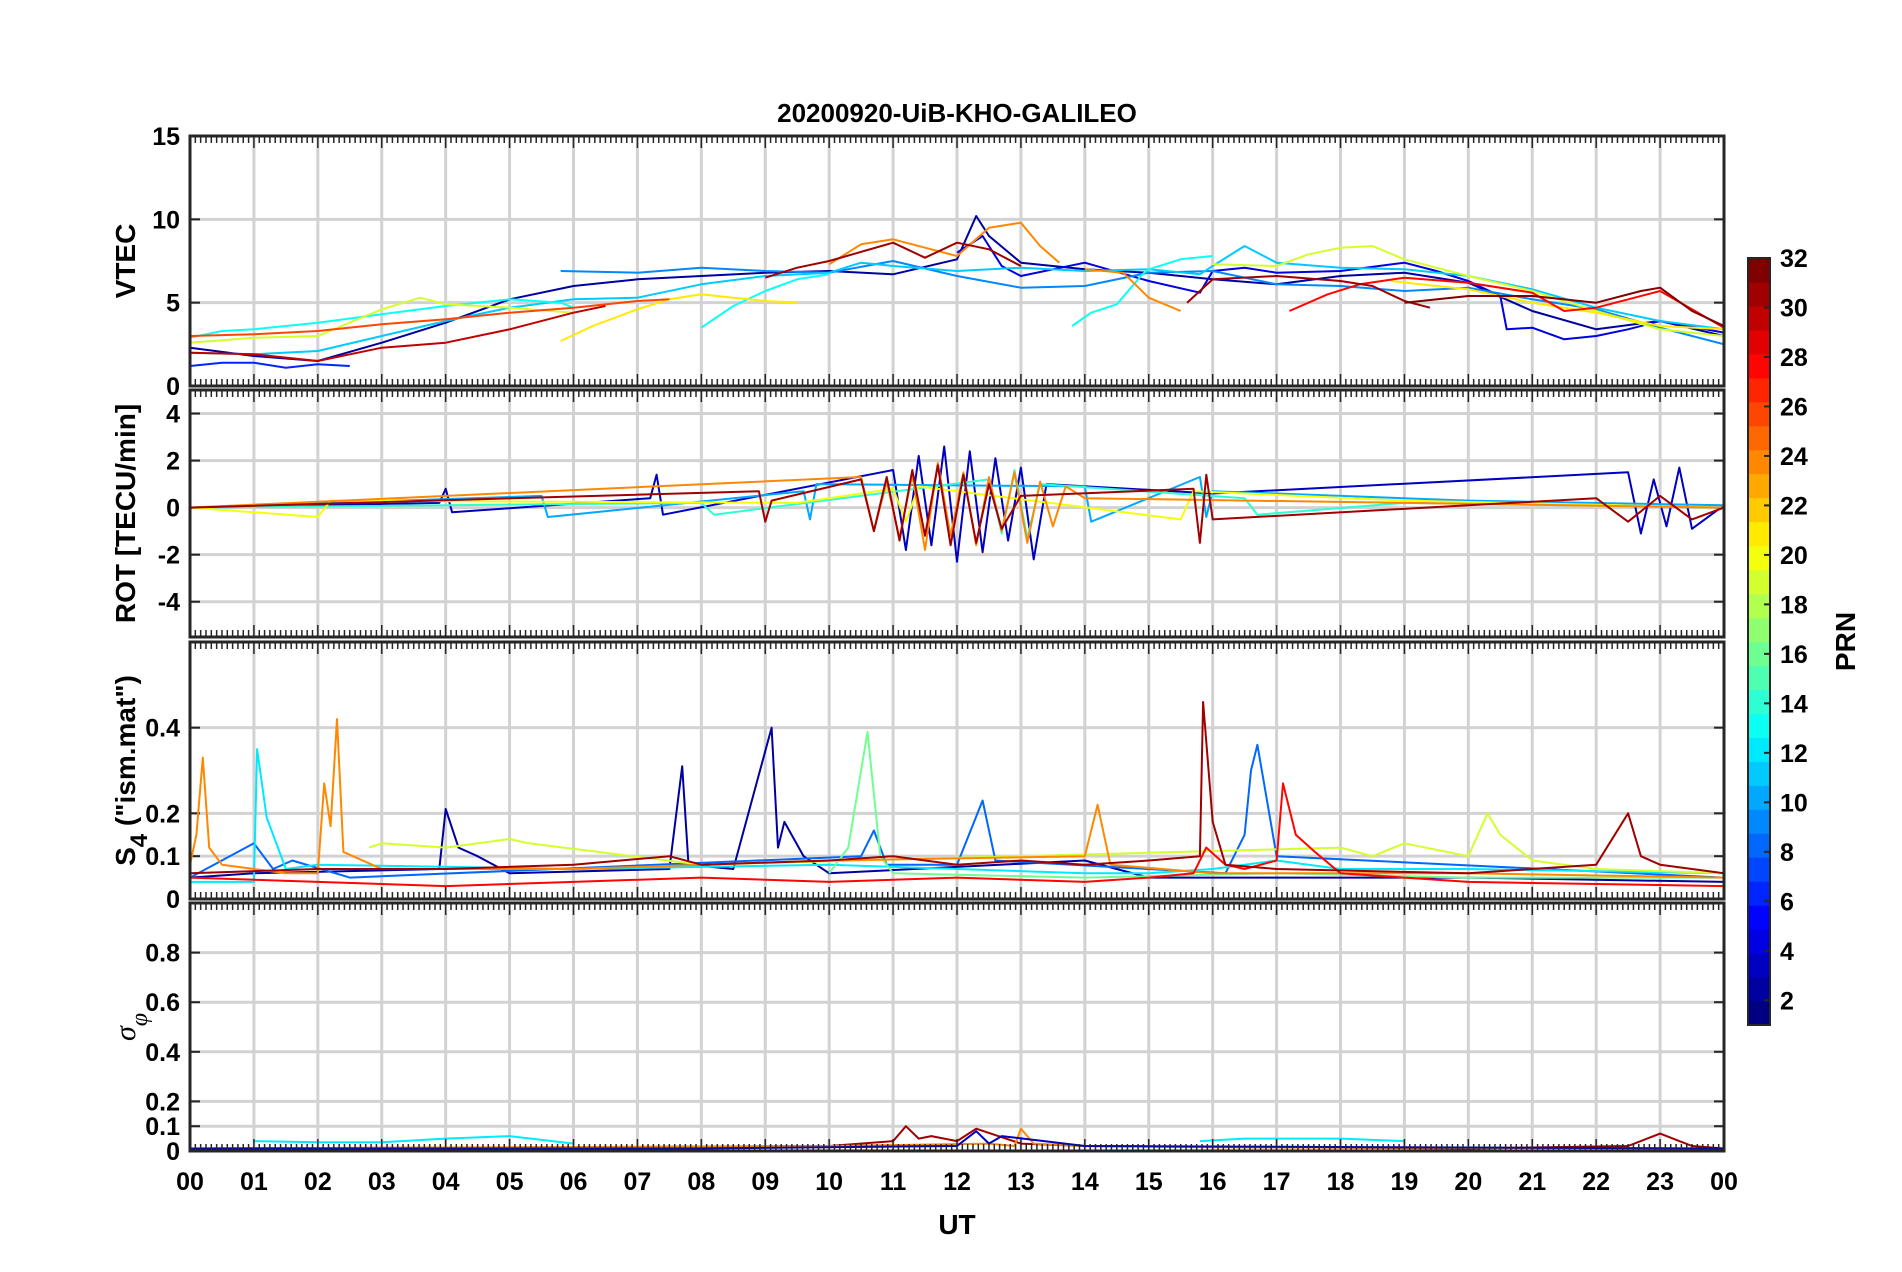 The image size is (1902, 1272). I want to click on y-tick-label: 0.6, so click(162, 1003).